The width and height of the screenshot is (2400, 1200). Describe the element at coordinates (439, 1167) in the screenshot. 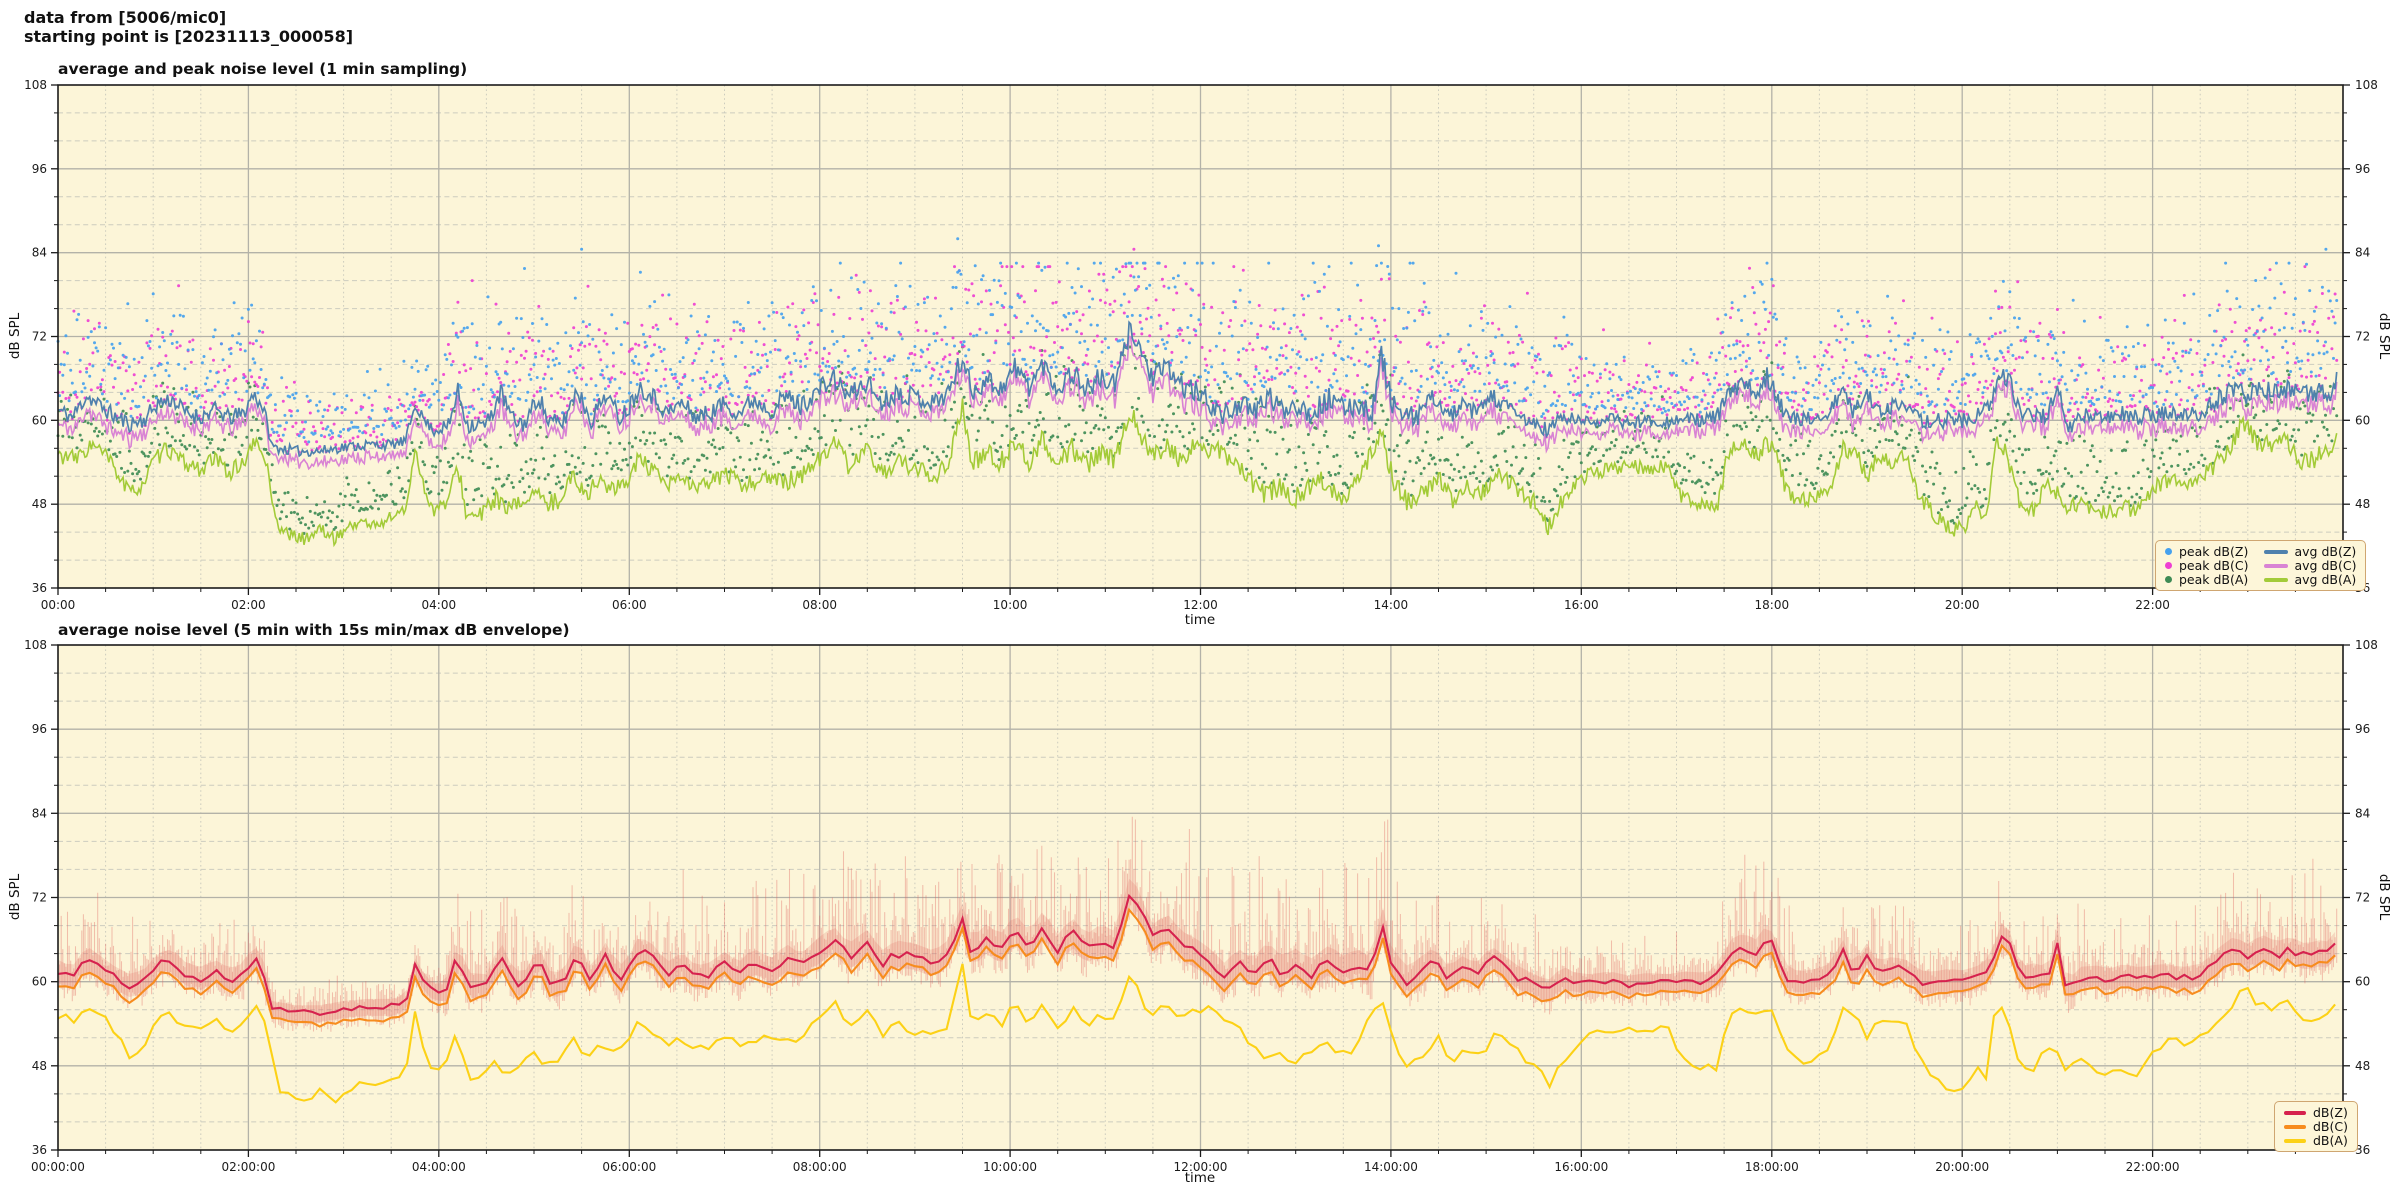

I see `svg-text: 04:00:00` at that location.